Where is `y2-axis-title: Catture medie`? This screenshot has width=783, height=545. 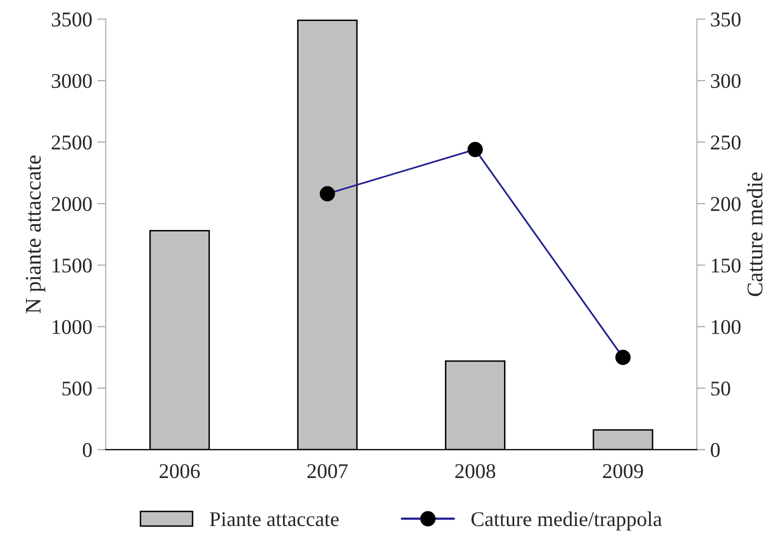
y2-axis-title: Catture medie is located at coordinates (754, 234).